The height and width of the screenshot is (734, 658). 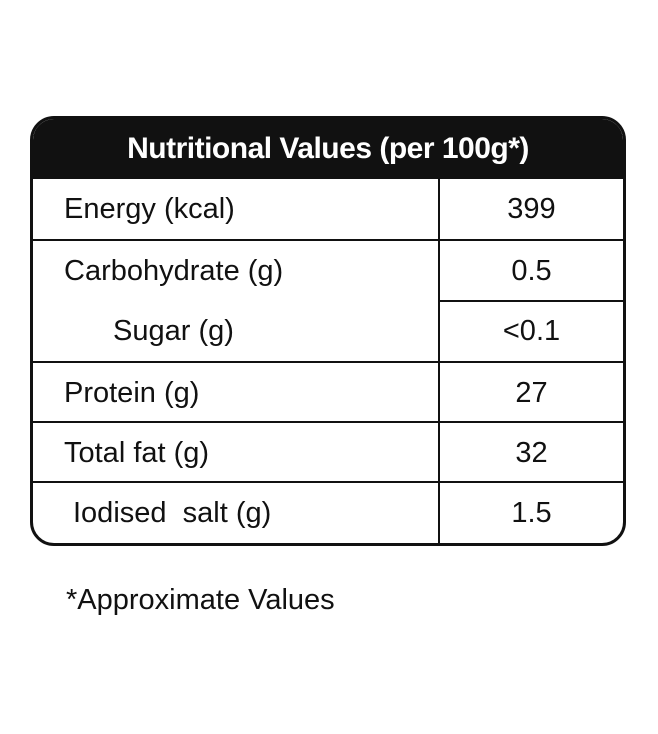 I want to click on sub-row-divider, so click(x=531, y=301).